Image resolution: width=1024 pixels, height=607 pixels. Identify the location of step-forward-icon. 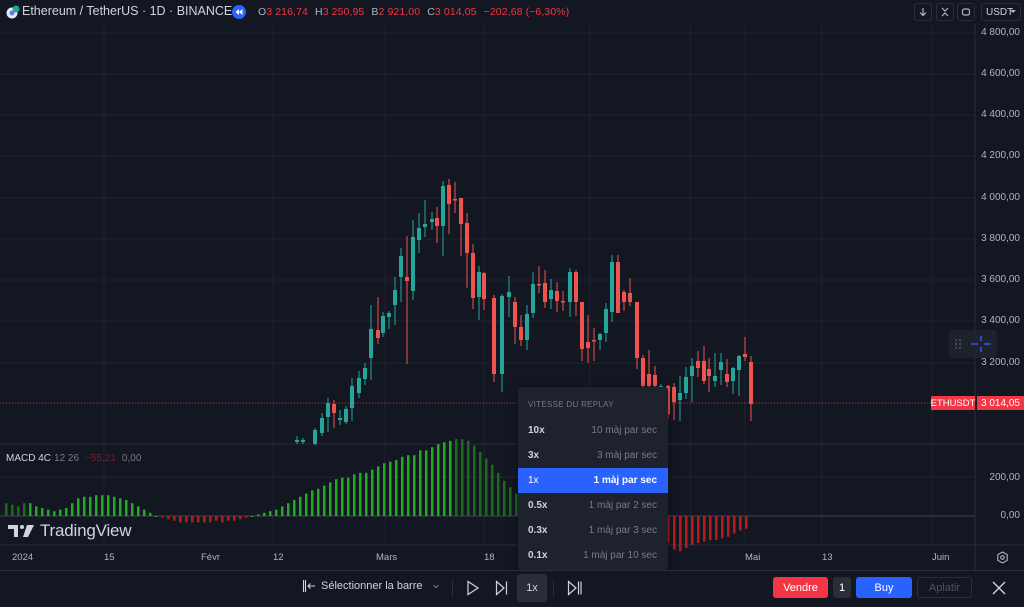
(501, 588).